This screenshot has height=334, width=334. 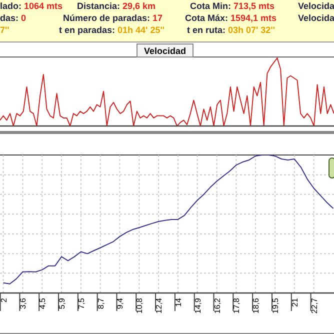 I want to click on x-tick-label: 4,5, so click(x=43, y=303).